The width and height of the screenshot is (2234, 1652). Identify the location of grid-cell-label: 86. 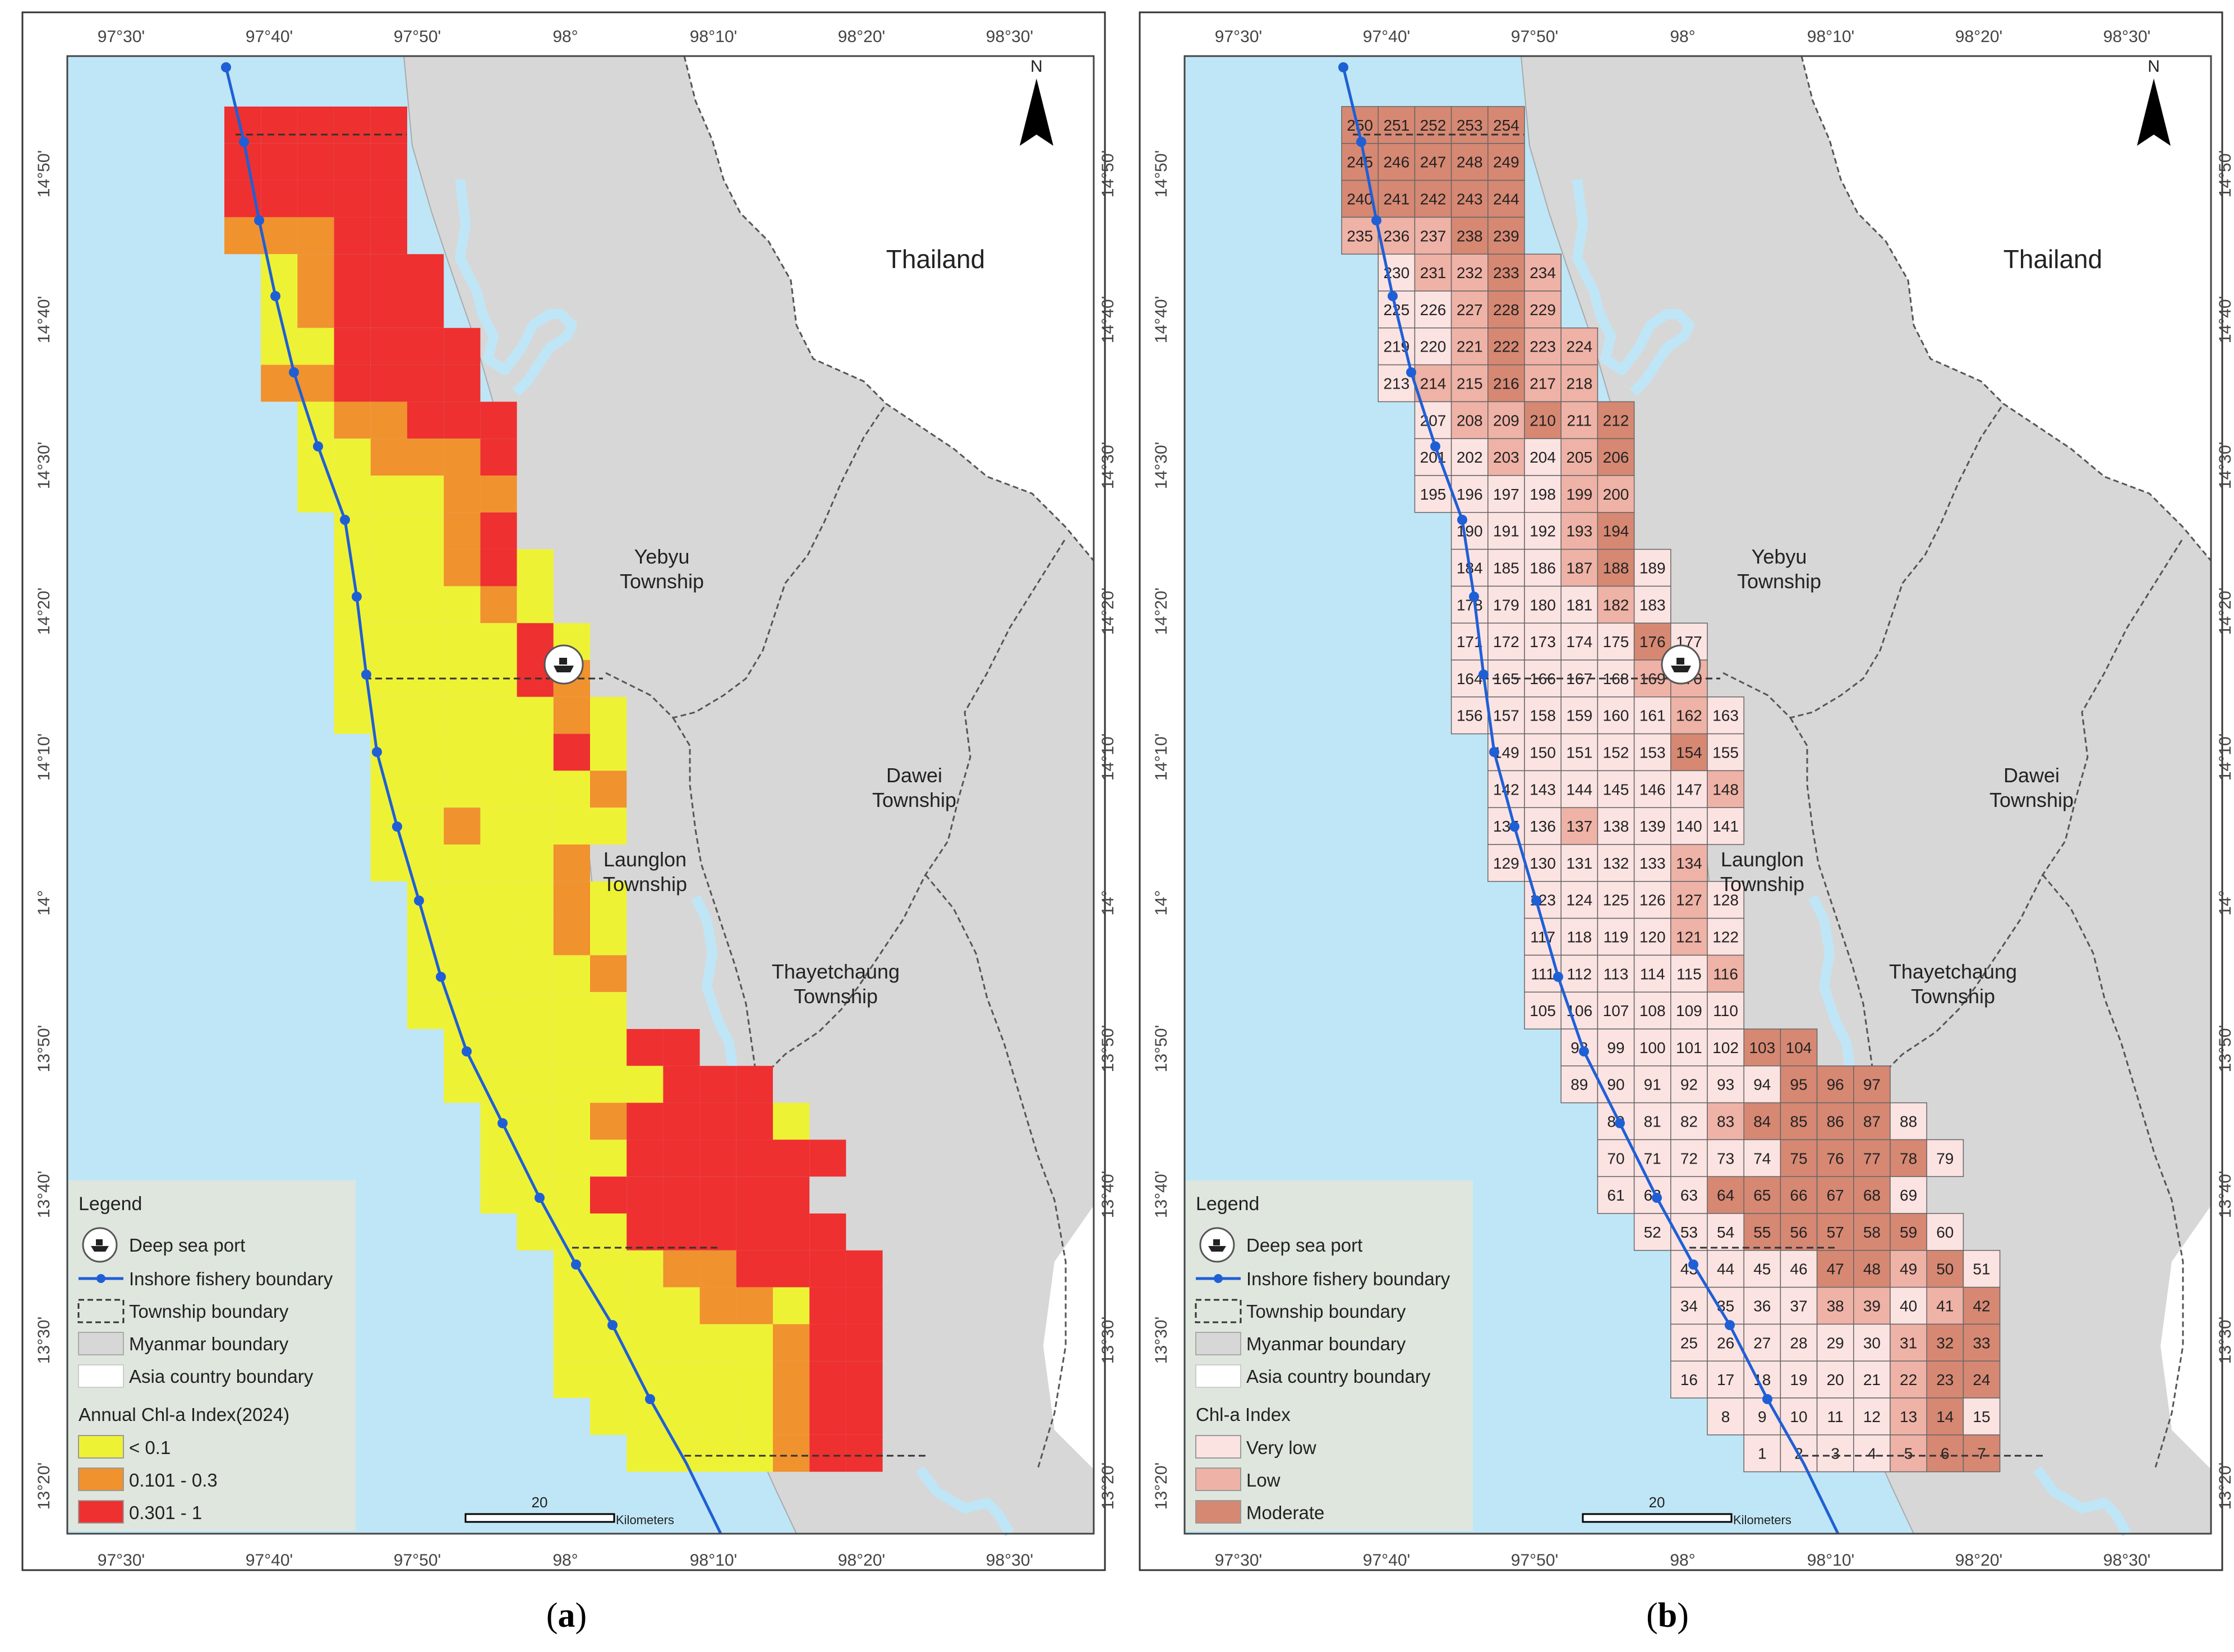
(1835, 1121).